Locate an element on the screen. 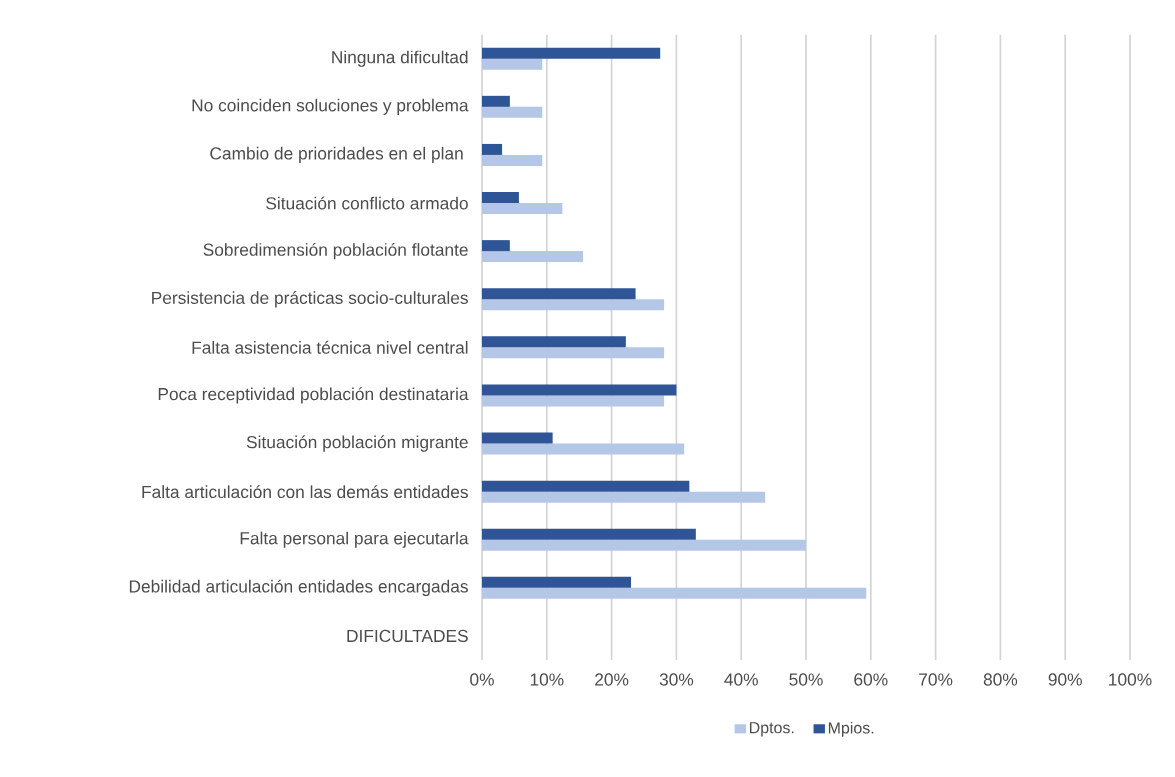 This screenshot has height=777, width=1175. legend-label: Mpios. is located at coordinates (851, 729).